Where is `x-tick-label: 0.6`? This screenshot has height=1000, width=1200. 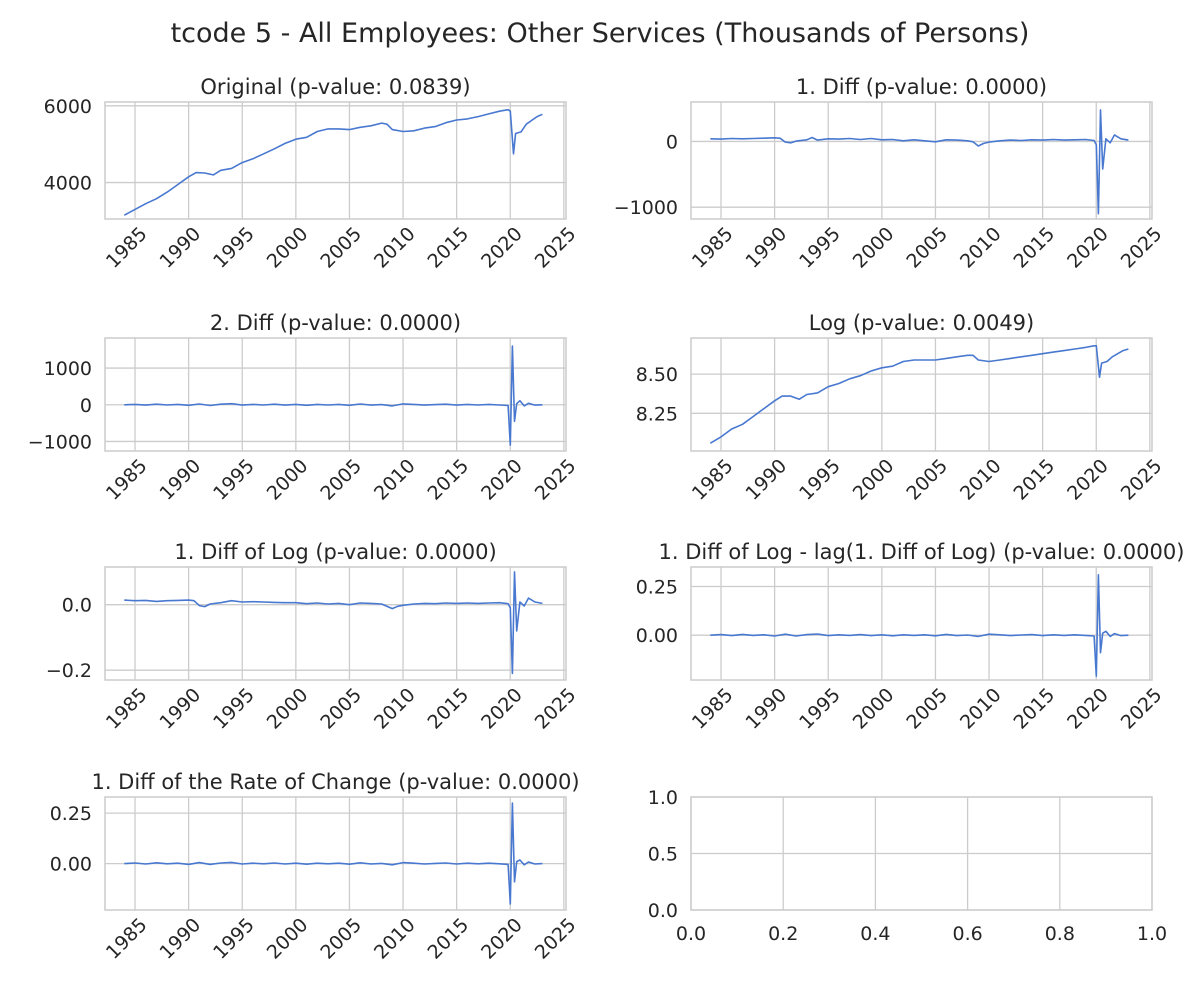
x-tick-label: 0.6 is located at coordinates (967, 934).